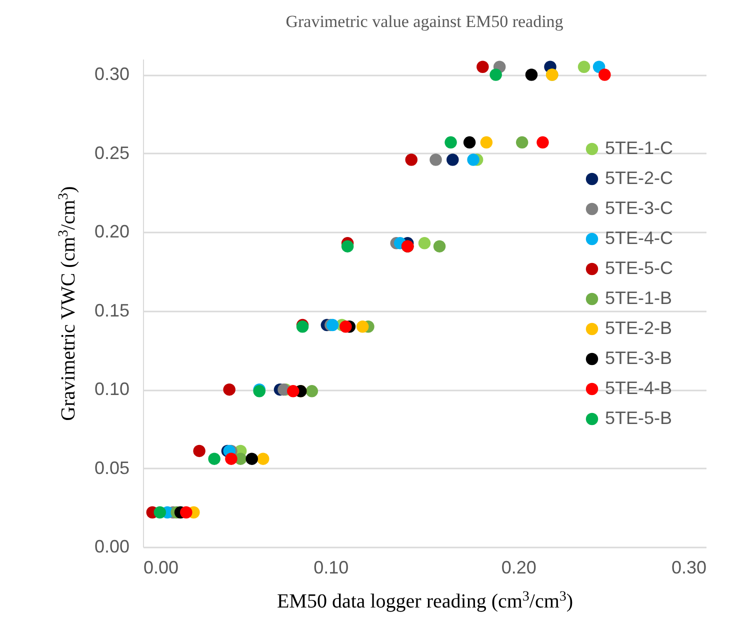 This screenshot has width=739, height=638. Describe the element at coordinates (518, 568) in the screenshot. I see `x-tick-label: 0.20` at that location.